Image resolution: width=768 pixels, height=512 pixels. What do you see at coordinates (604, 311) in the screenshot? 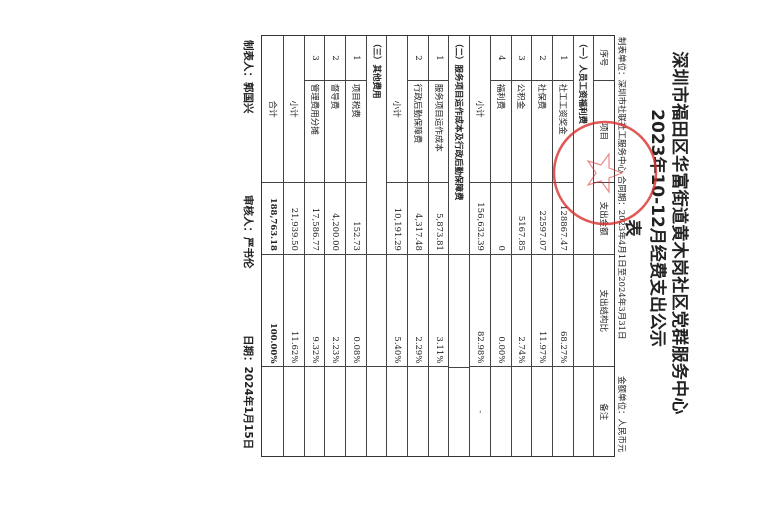
I see `header-ratio: 支出结构比` at bounding box center [604, 311].